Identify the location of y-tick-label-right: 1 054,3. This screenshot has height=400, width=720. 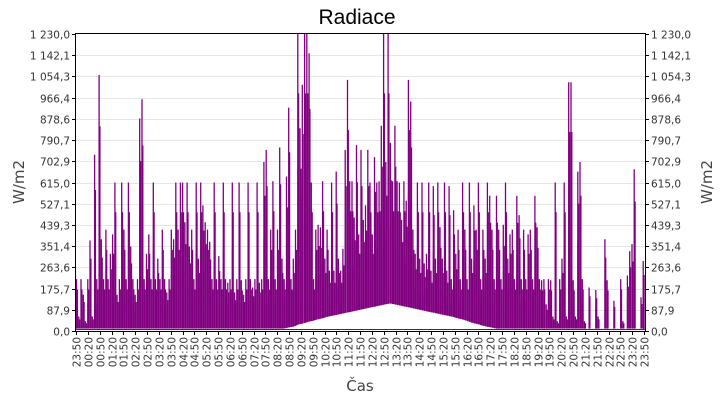
(671, 78).